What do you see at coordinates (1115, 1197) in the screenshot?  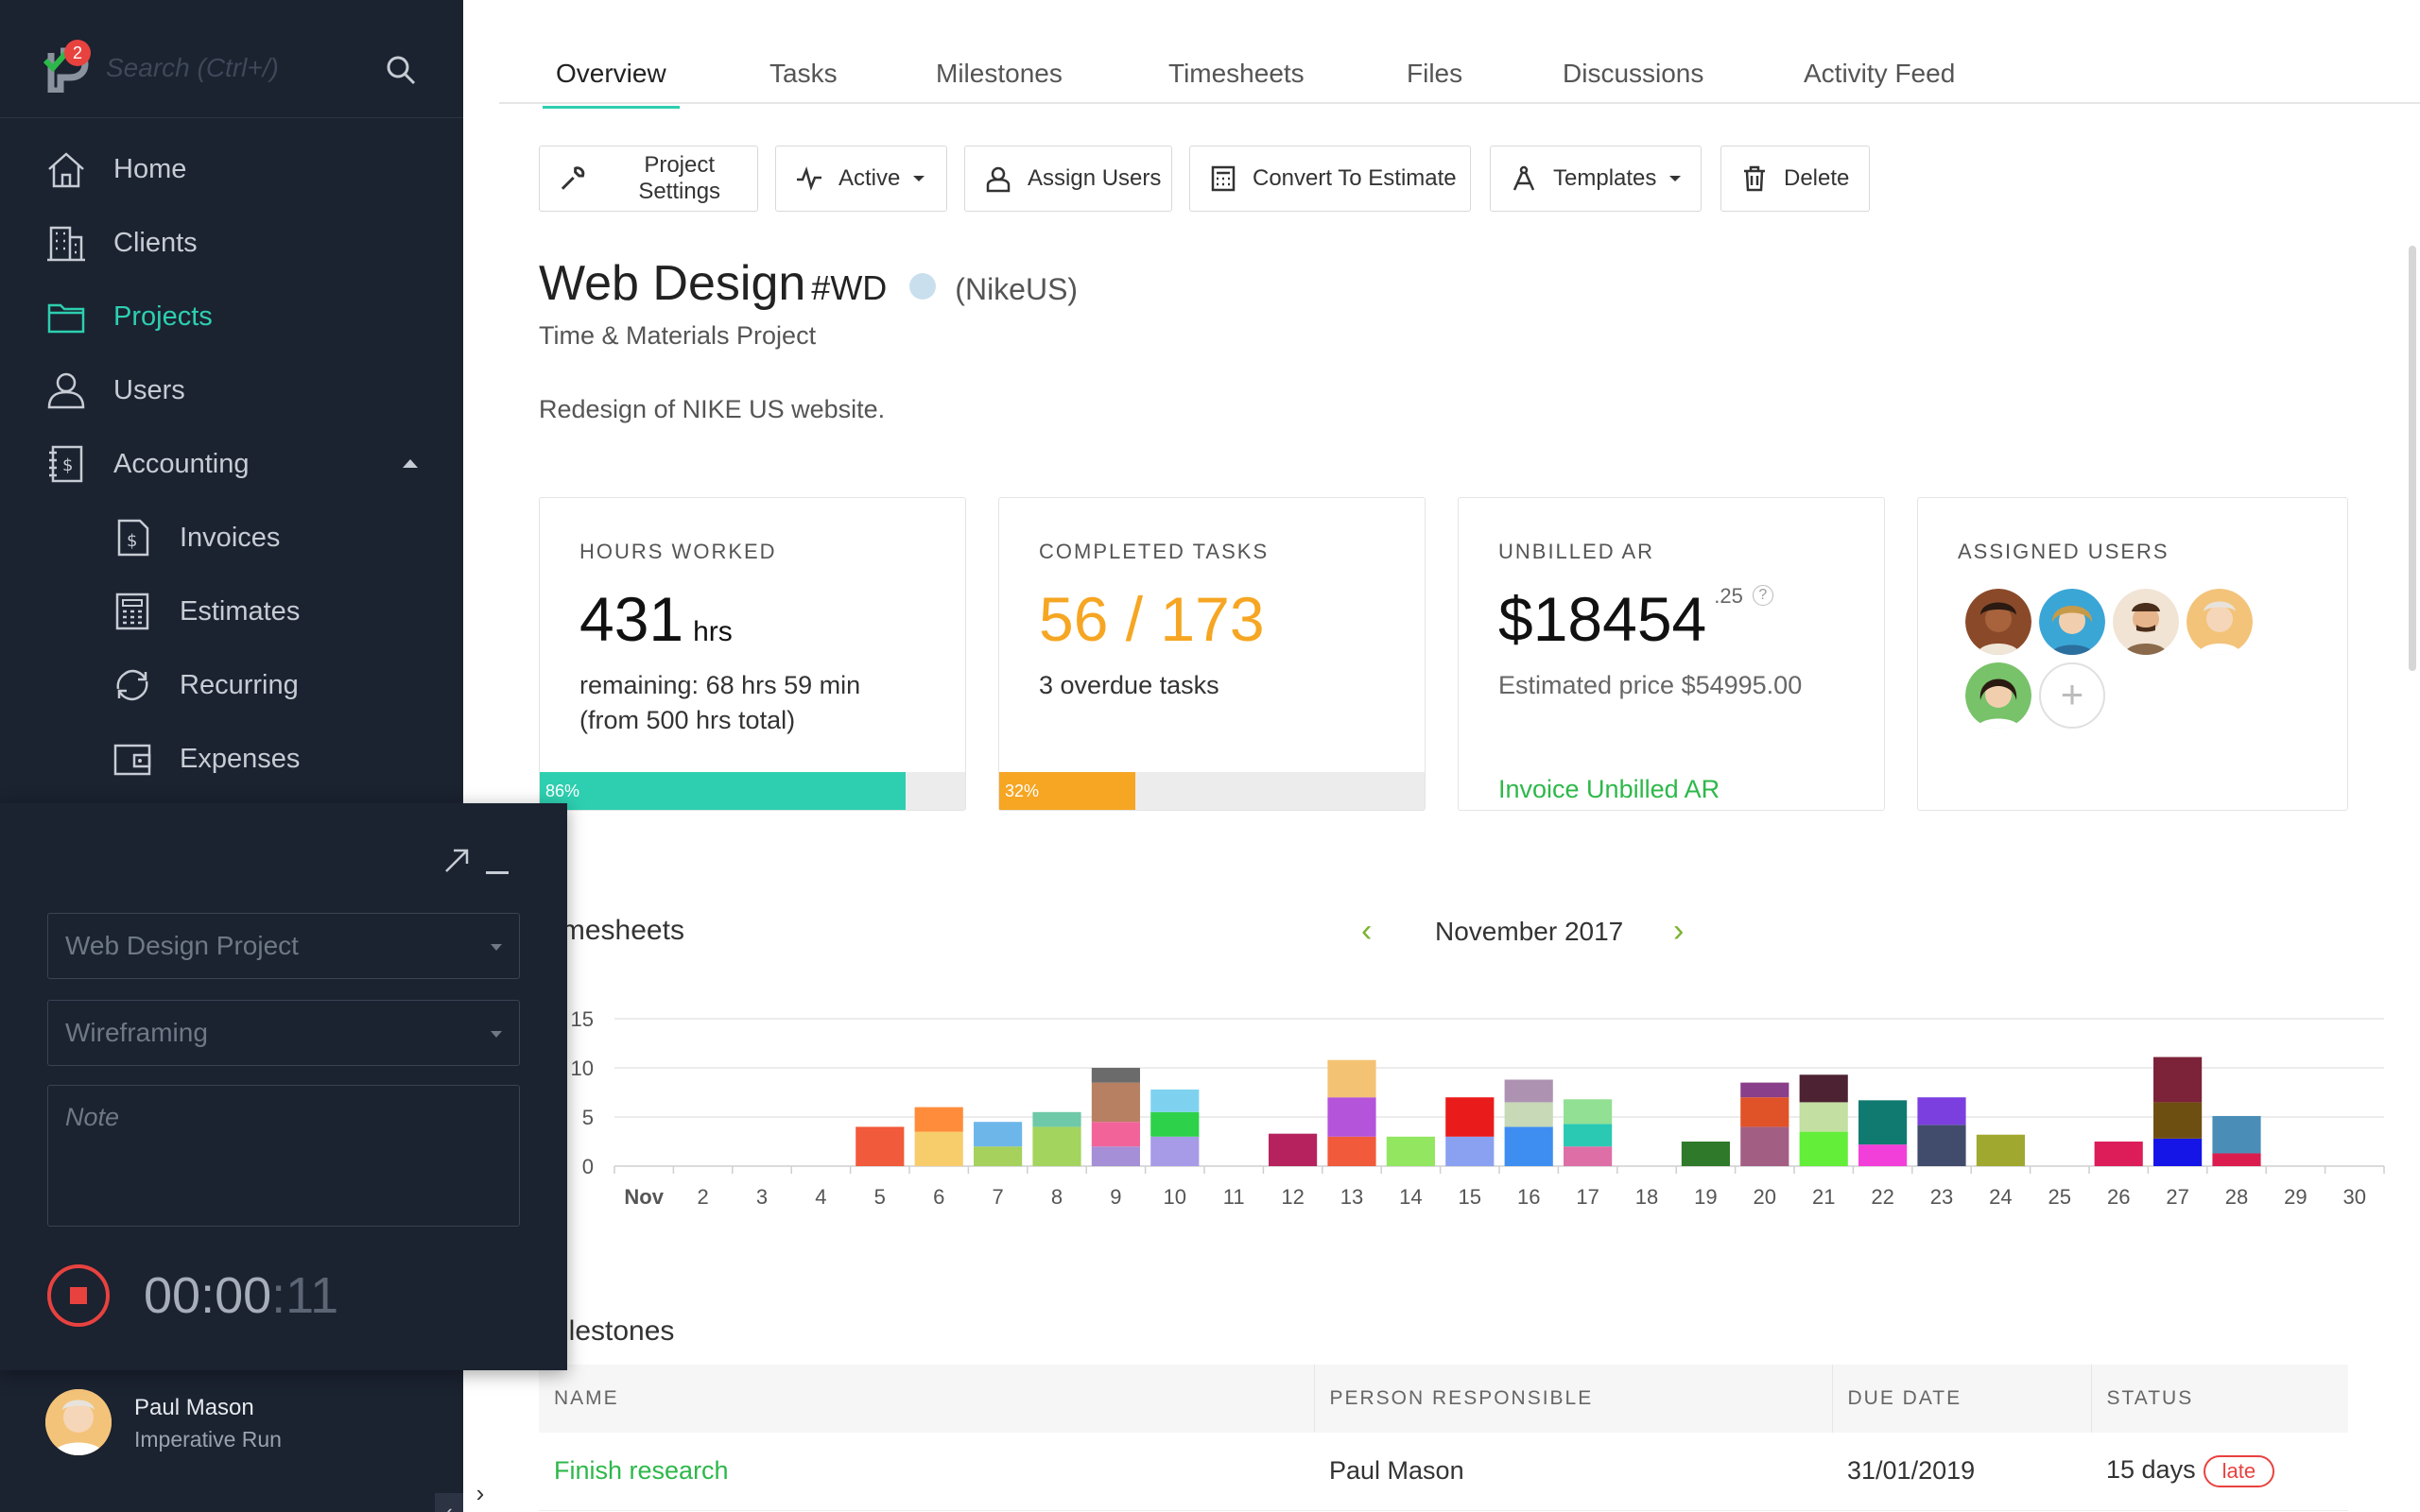 I see `x-tick-label: 9` at bounding box center [1115, 1197].